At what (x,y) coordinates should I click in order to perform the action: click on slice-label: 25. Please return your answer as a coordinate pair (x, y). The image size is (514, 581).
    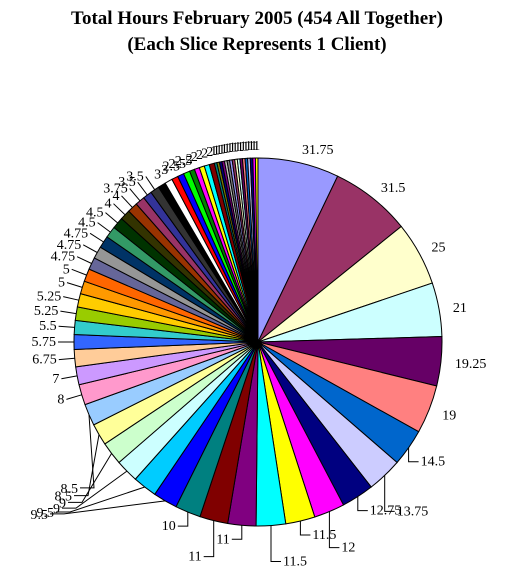
    Looking at the image, I should click on (439, 248).